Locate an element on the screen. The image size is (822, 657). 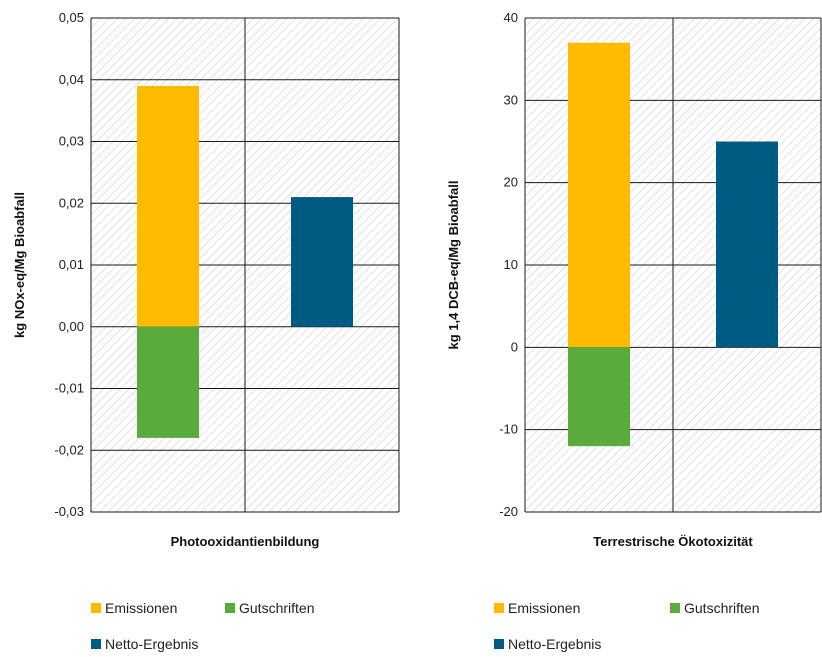
y-tick-label: -0,01 is located at coordinates (69, 388).